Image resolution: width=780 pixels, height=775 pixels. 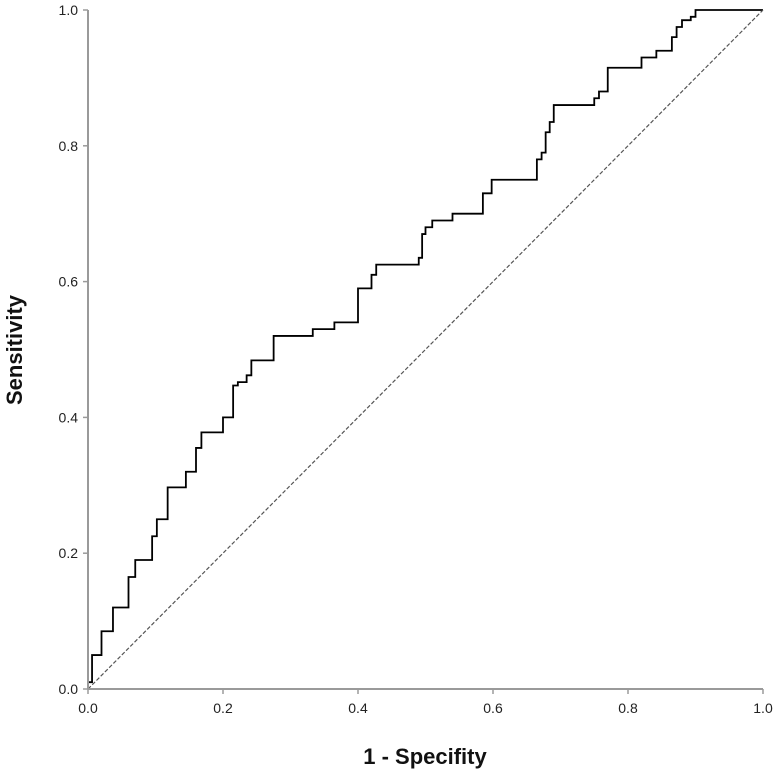 I want to click on x-tick-label: 0.4, so click(x=358, y=708).